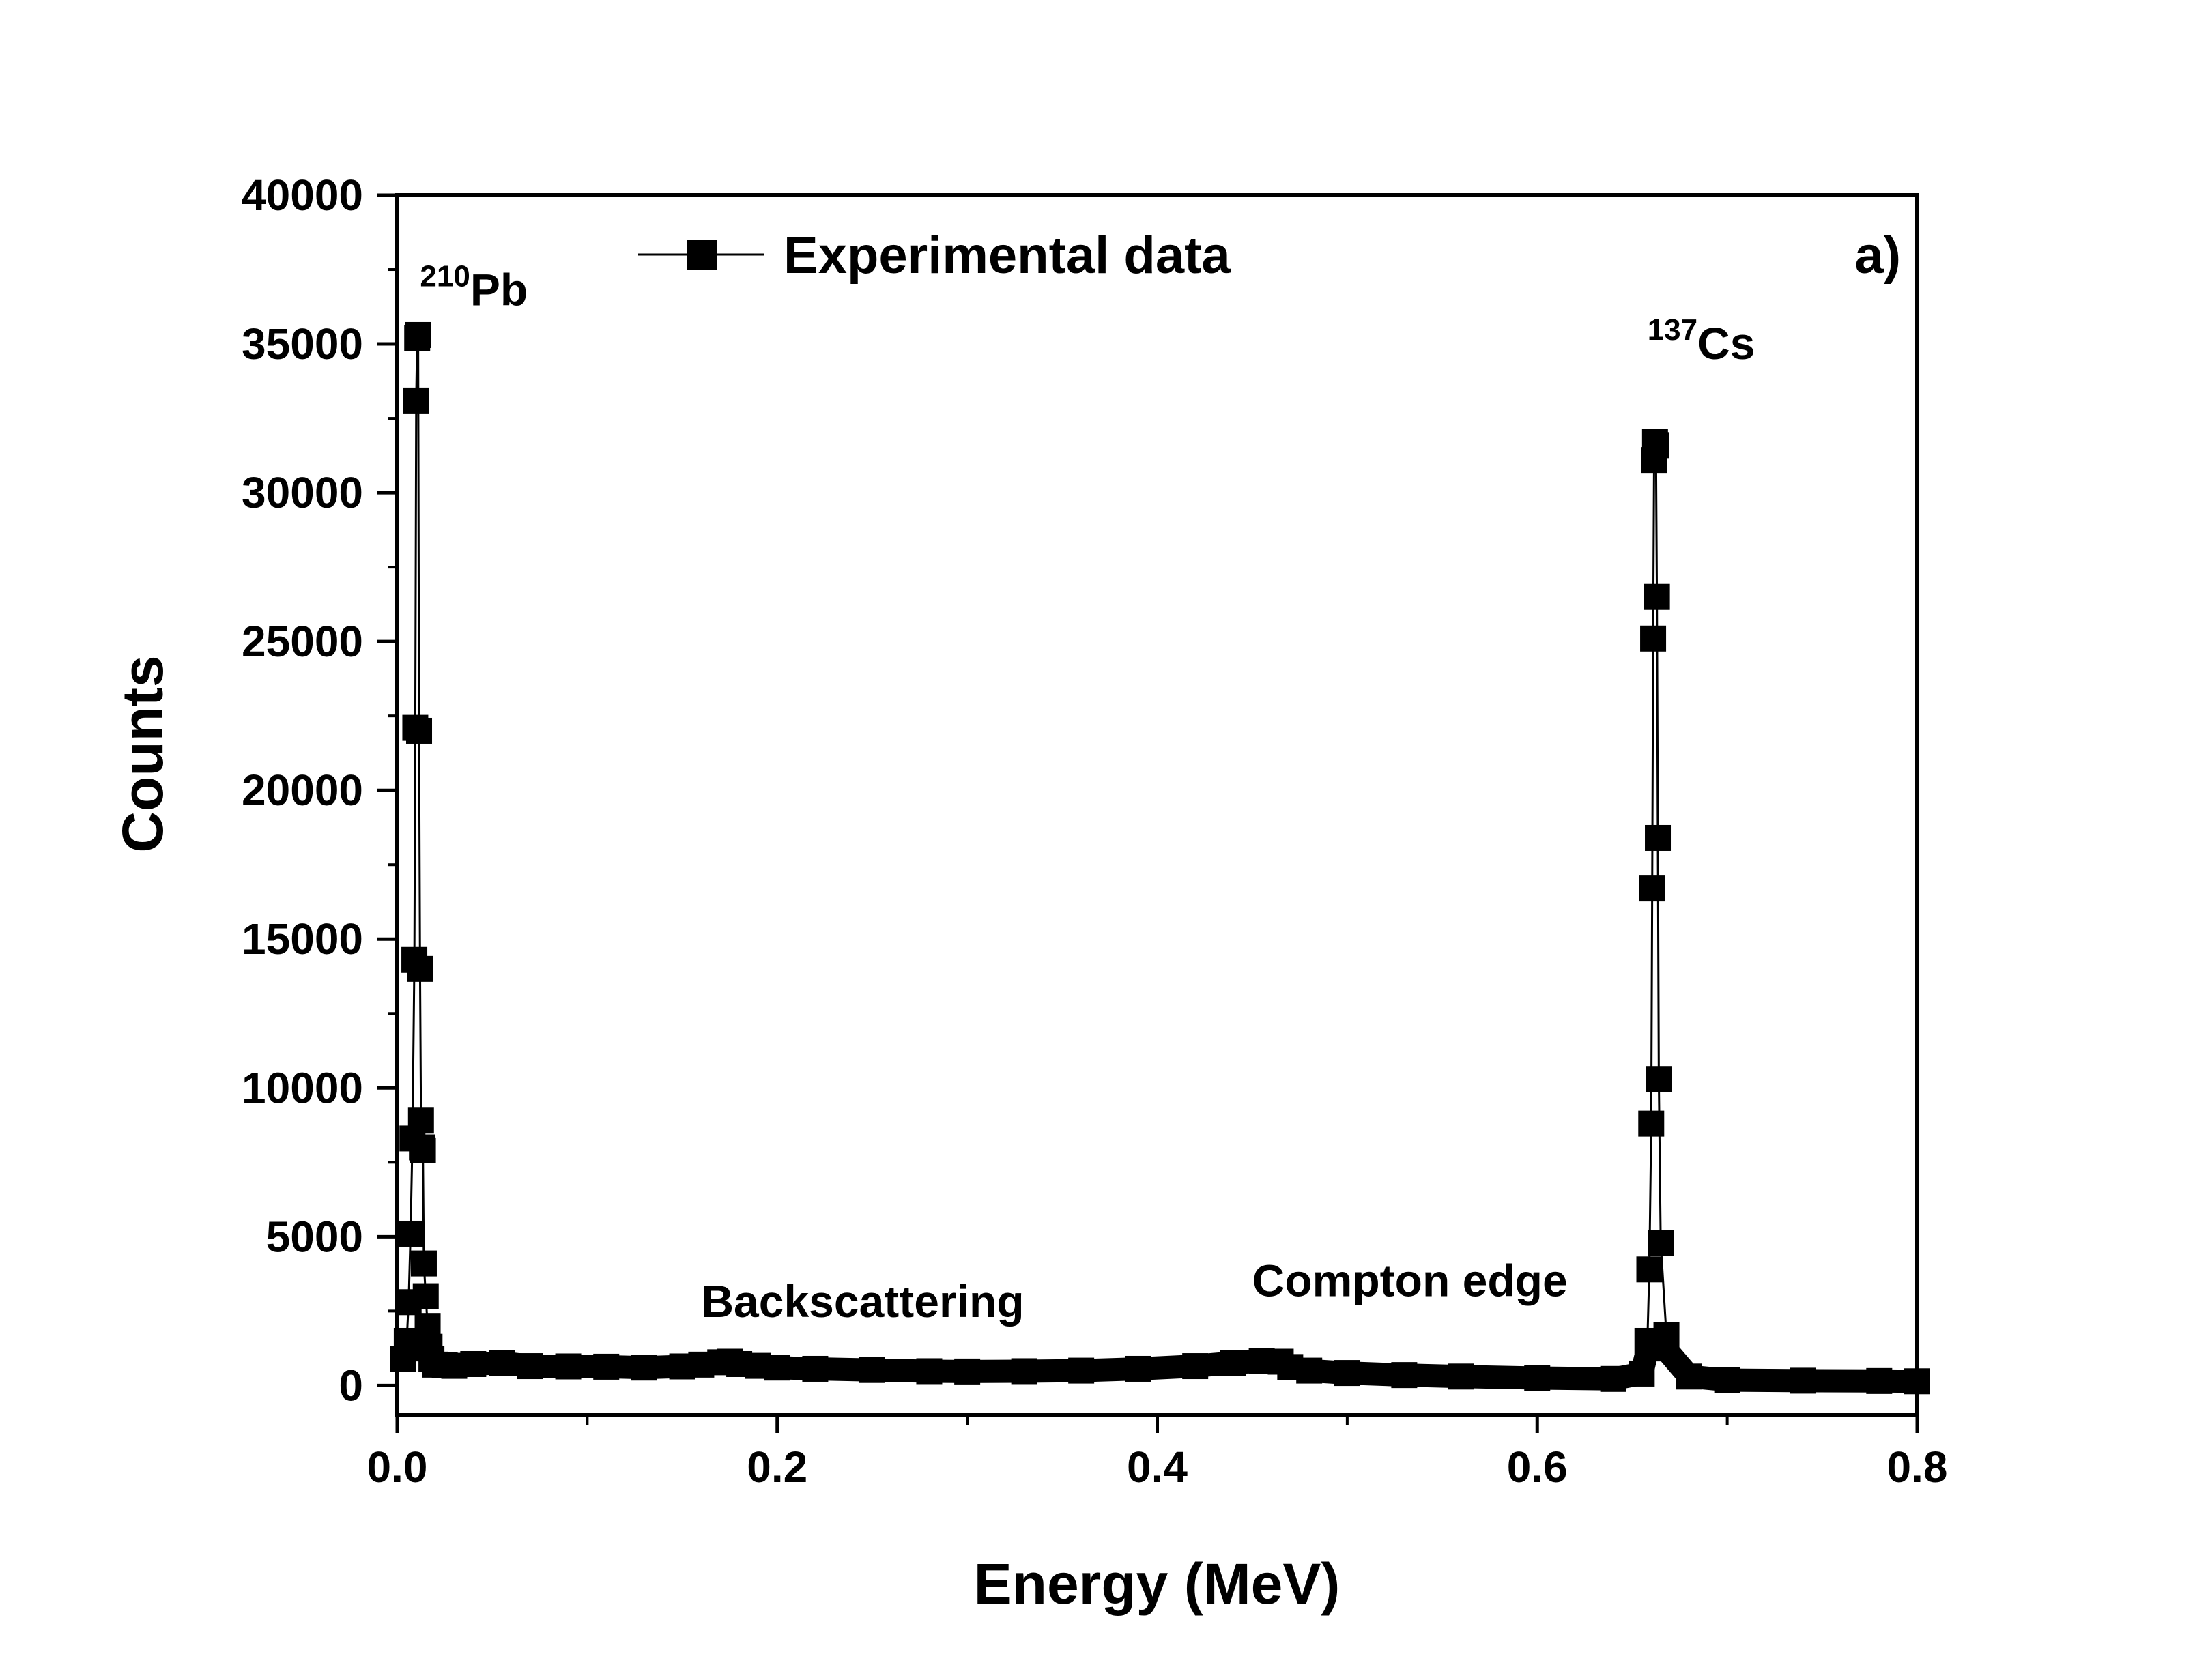 The width and height of the screenshot is (2195, 1680). I want to click on annotation-text: Cs, so click(1726, 343).